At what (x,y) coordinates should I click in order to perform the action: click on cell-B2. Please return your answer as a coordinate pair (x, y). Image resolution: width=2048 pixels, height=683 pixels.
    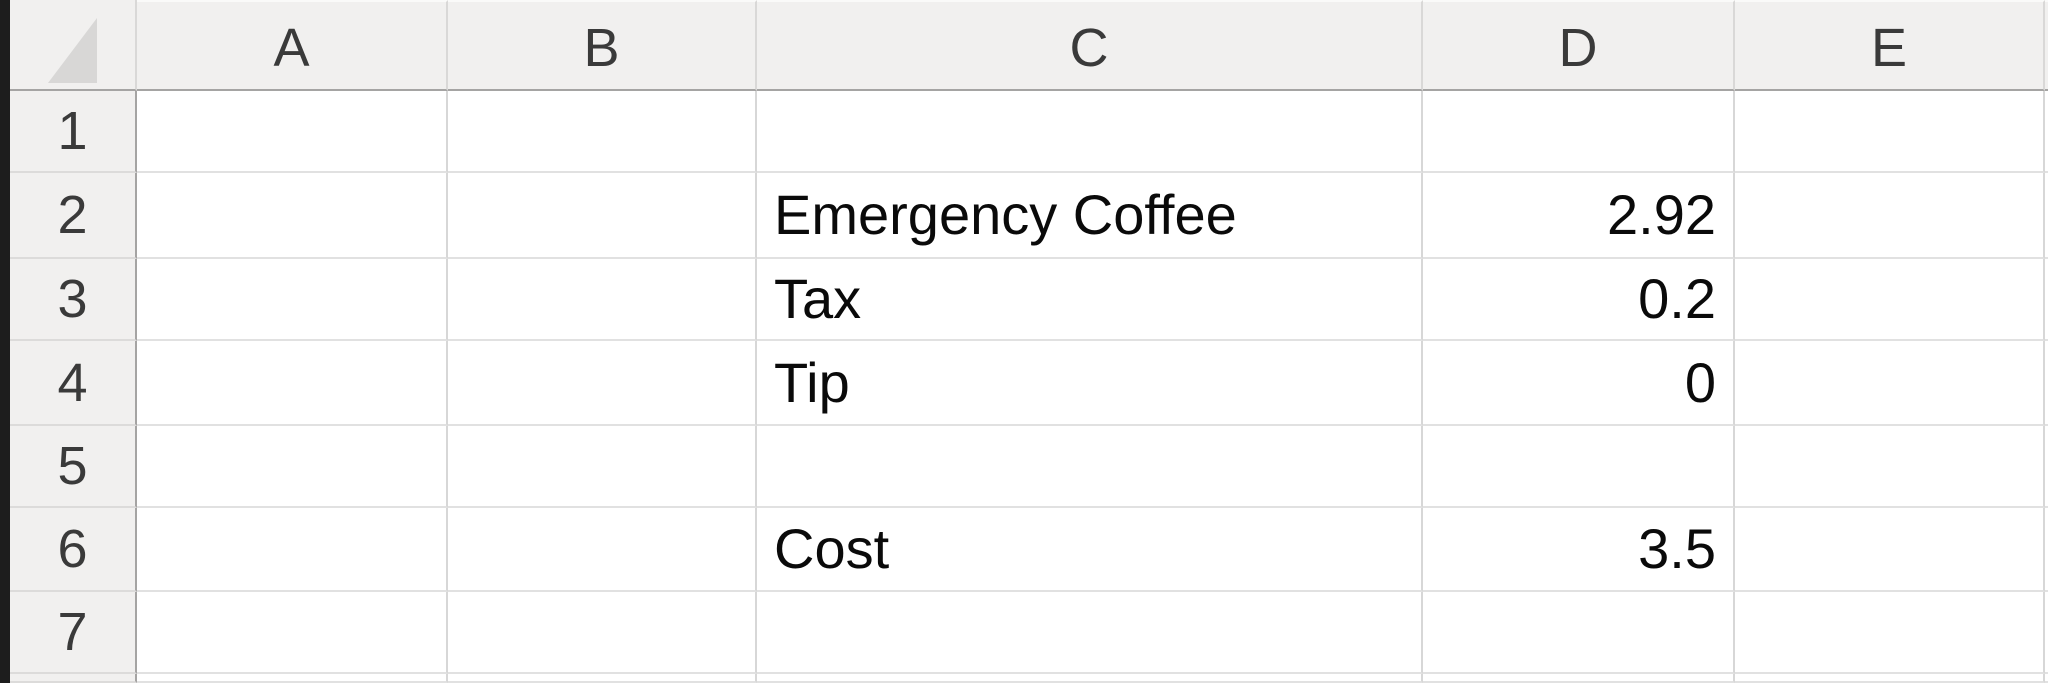
    Looking at the image, I should click on (602, 216).